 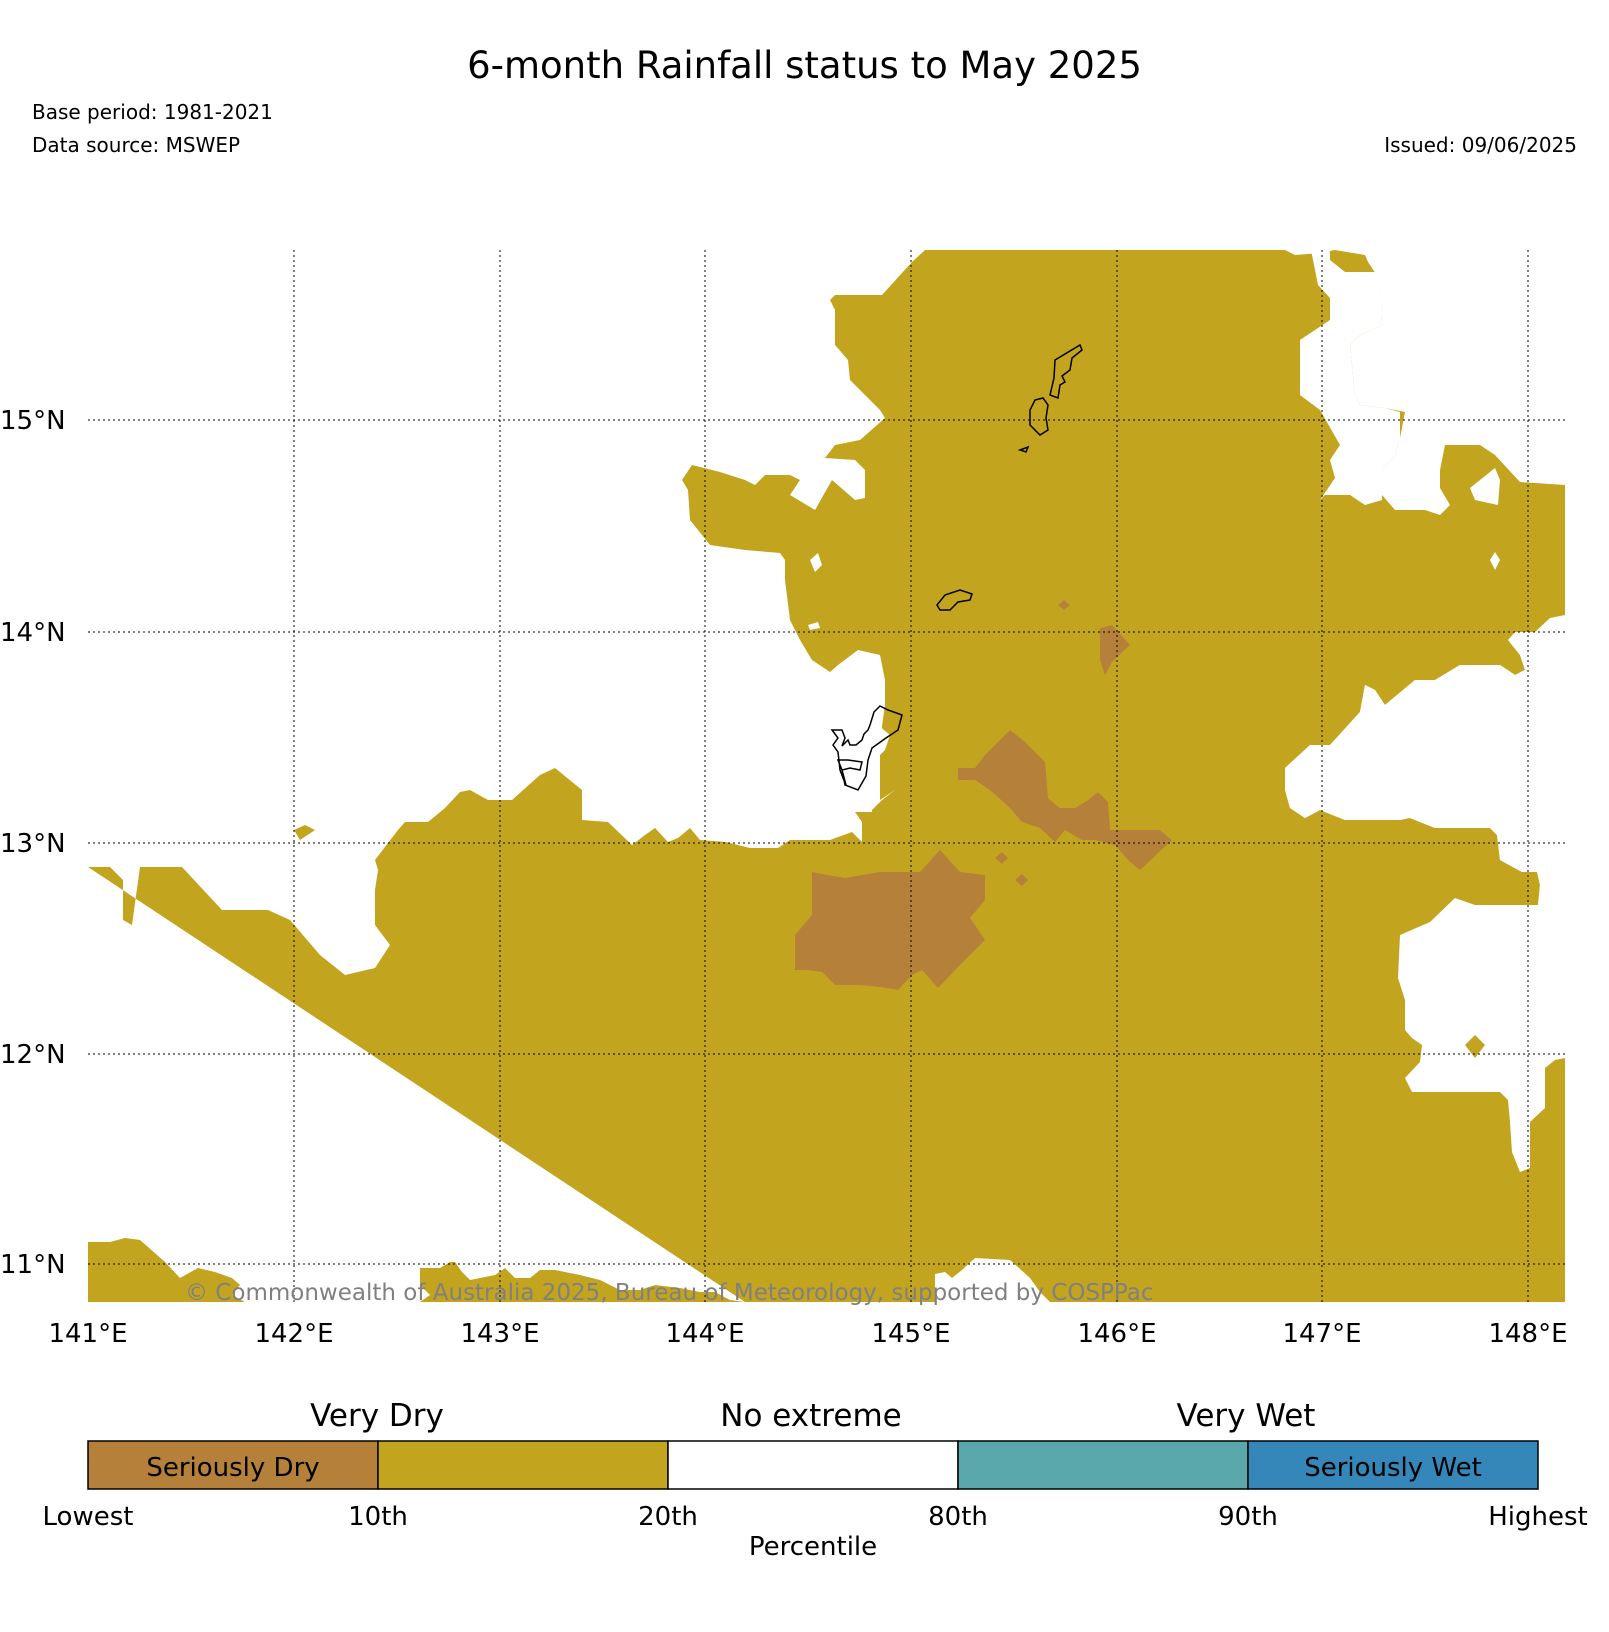 What do you see at coordinates (1480, 145) in the screenshot?
I see `issued-date: Issued: 09/06/2025` at bounding box center [1480, 145].